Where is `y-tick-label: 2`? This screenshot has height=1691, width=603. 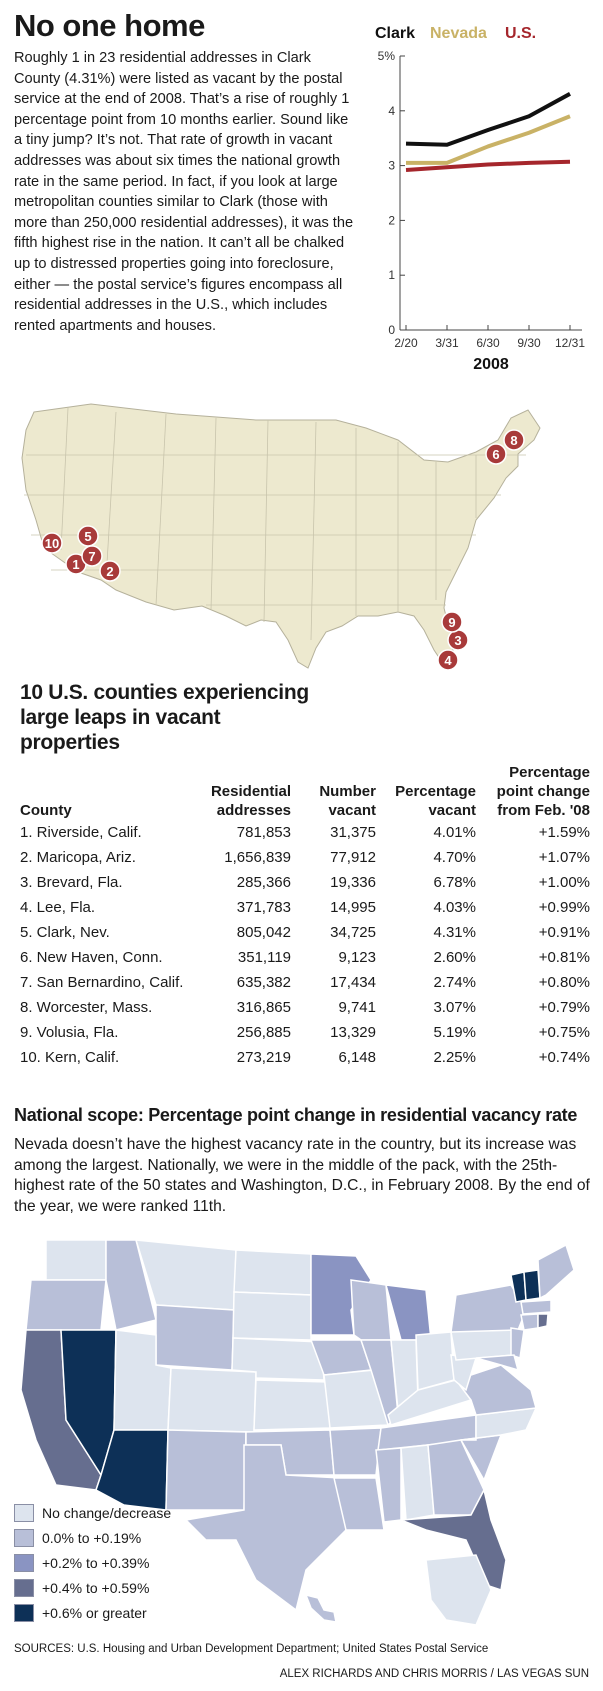 y-tick-label: 2 is located at coordinates (391, 220).